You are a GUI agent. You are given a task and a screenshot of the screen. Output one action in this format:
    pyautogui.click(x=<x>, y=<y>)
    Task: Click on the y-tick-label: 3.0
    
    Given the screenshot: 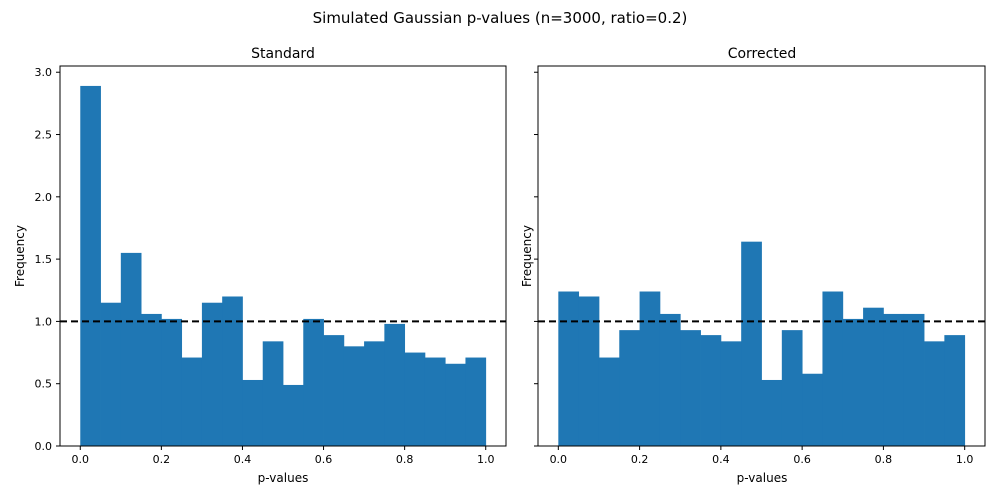 What is the action you would take?
    pyautogui.click(x=44, y=72)
    